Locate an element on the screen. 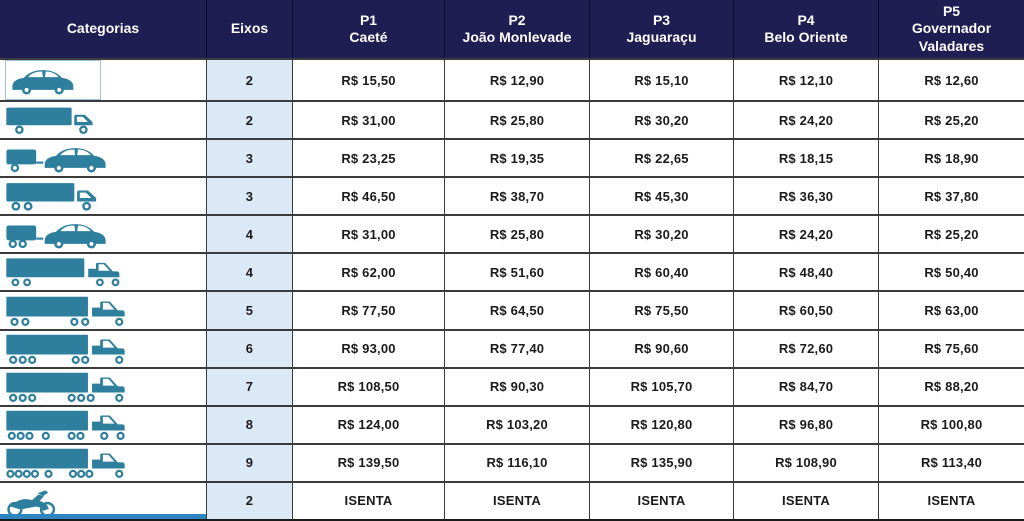 This screenshot has height=521, width=1024. toll-value-cell: R$ 72,60 is located at coordinates (806, 348).